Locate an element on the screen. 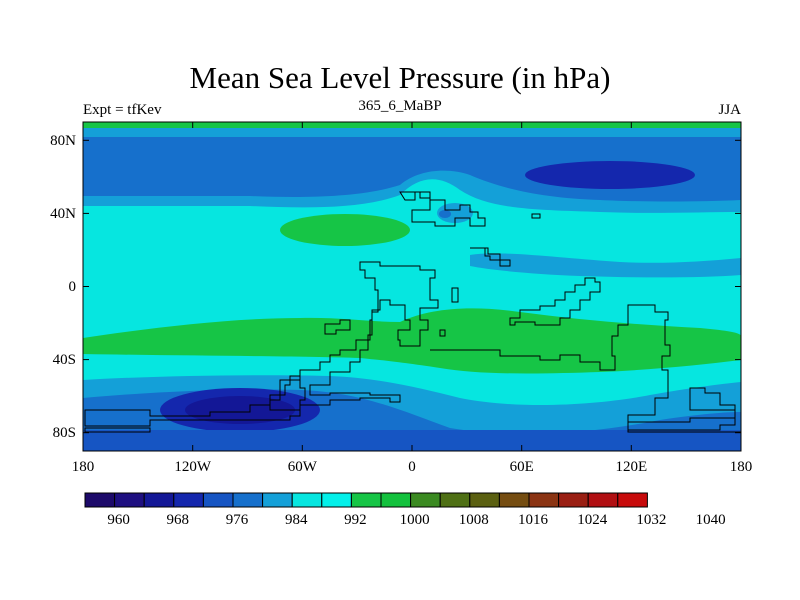  coastline-eastasia is located at coordinates (490, 257).